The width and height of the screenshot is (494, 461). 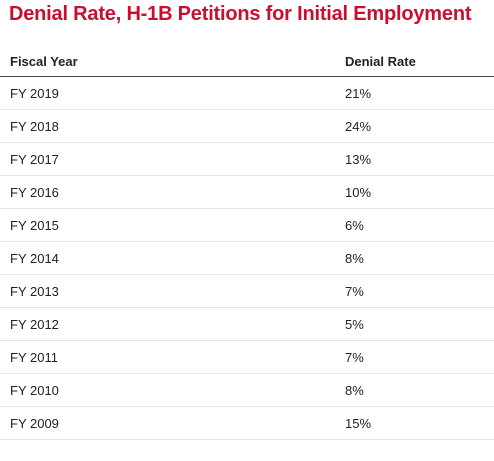 What do you see at coordinates (358, 93) in the screenshot?
I see `table-cell: 21%` at bounding box center [358, 93].